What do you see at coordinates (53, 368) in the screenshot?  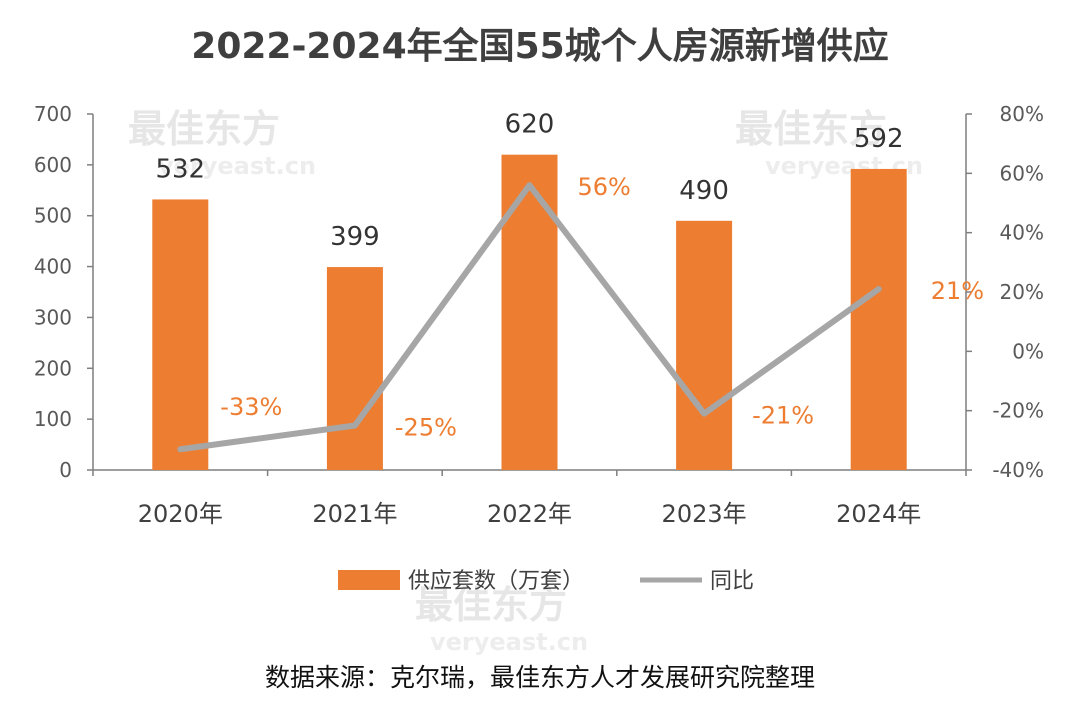 I see `y-left-tick-label: 200` at bounding box center [53, 368].